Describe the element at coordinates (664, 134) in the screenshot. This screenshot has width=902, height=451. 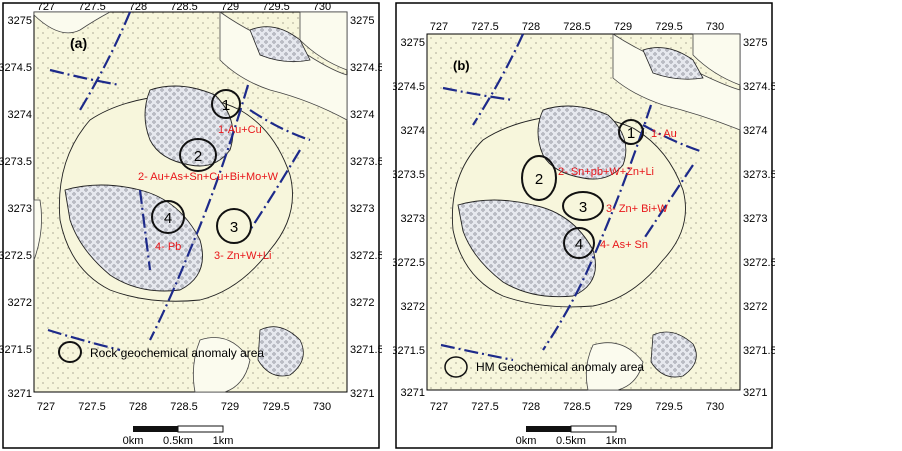
I see `anomaly-label: 1- Au` at that location.